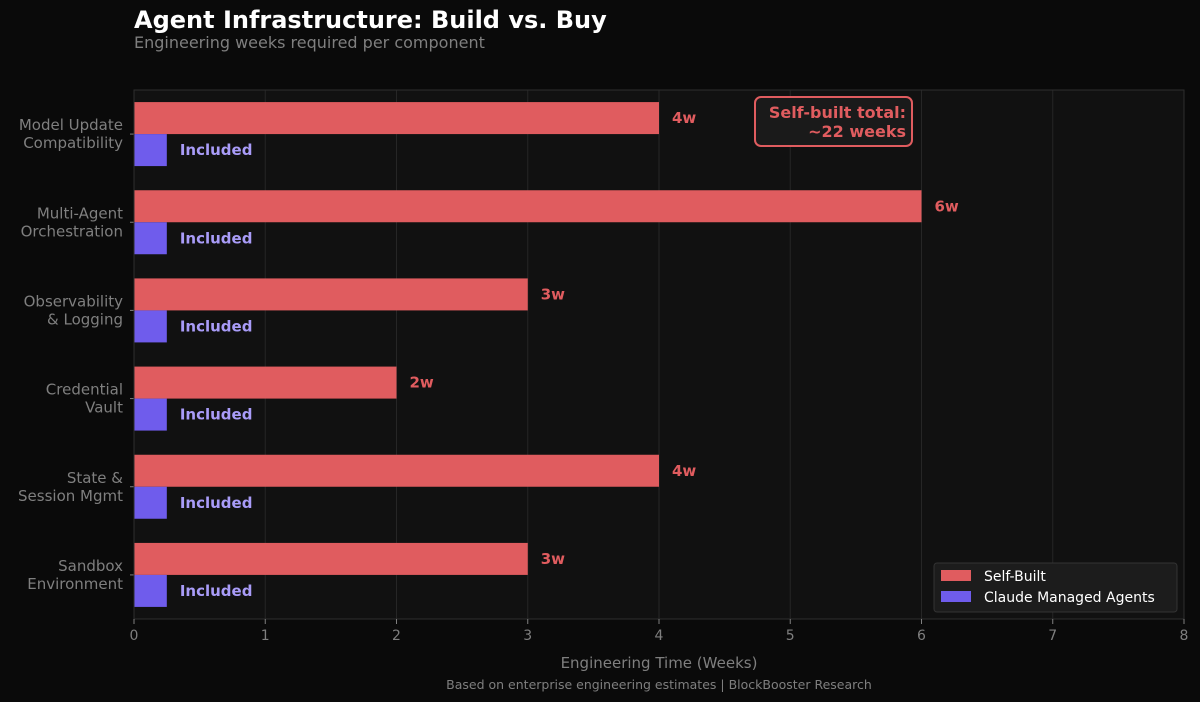 The height and width of the screenshot is (702, 1200). I want to click on annotation-box, so click(833, 121).